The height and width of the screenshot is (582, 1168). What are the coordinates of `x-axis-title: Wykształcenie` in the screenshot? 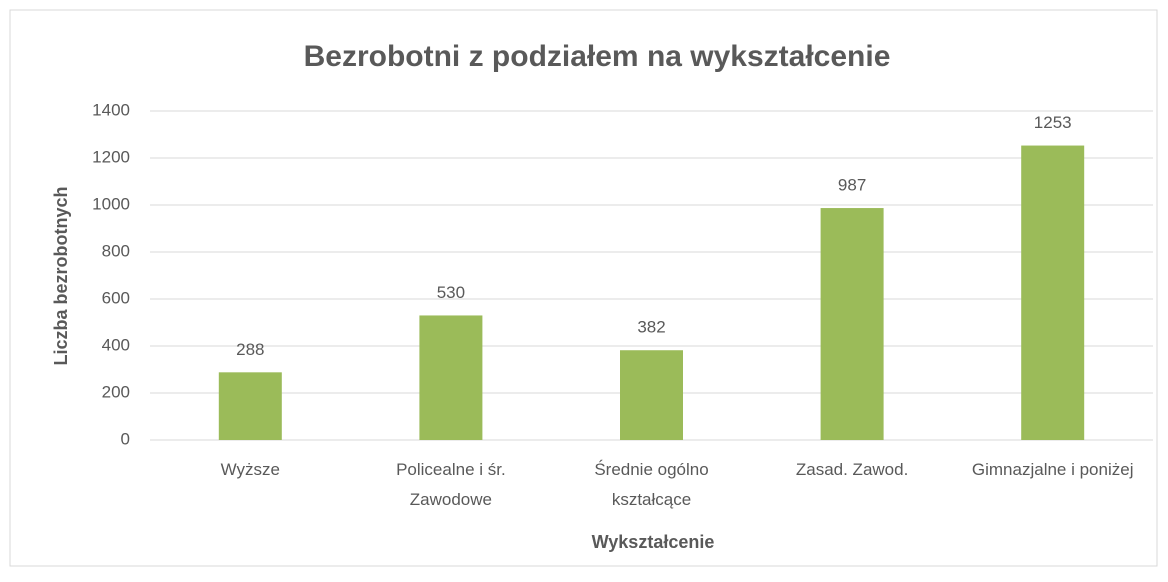 It's located at (653, 542).